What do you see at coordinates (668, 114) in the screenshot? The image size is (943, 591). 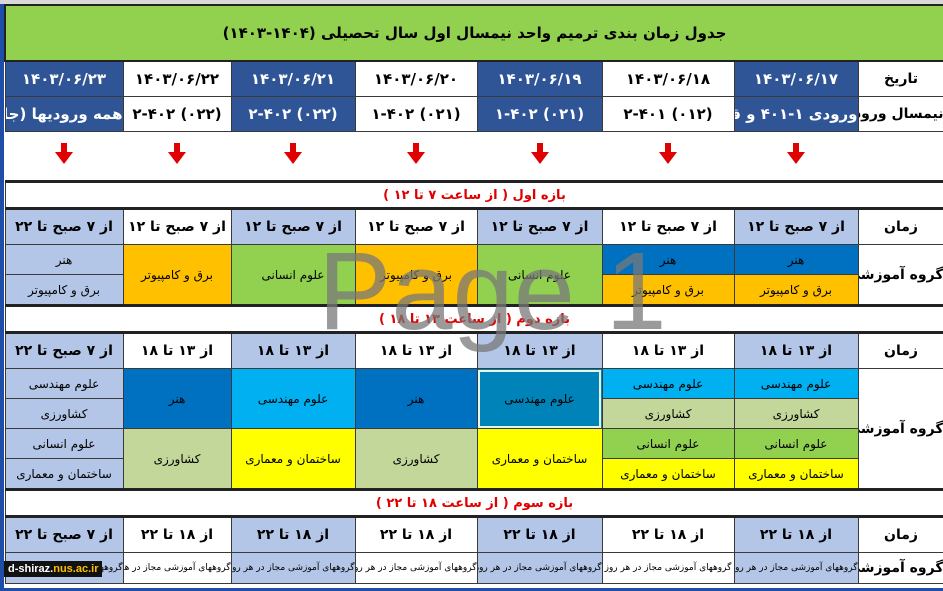 I see `entry-cell: (۰۱۲) ۲-۴۰۱` at bounding box center [668, 114].